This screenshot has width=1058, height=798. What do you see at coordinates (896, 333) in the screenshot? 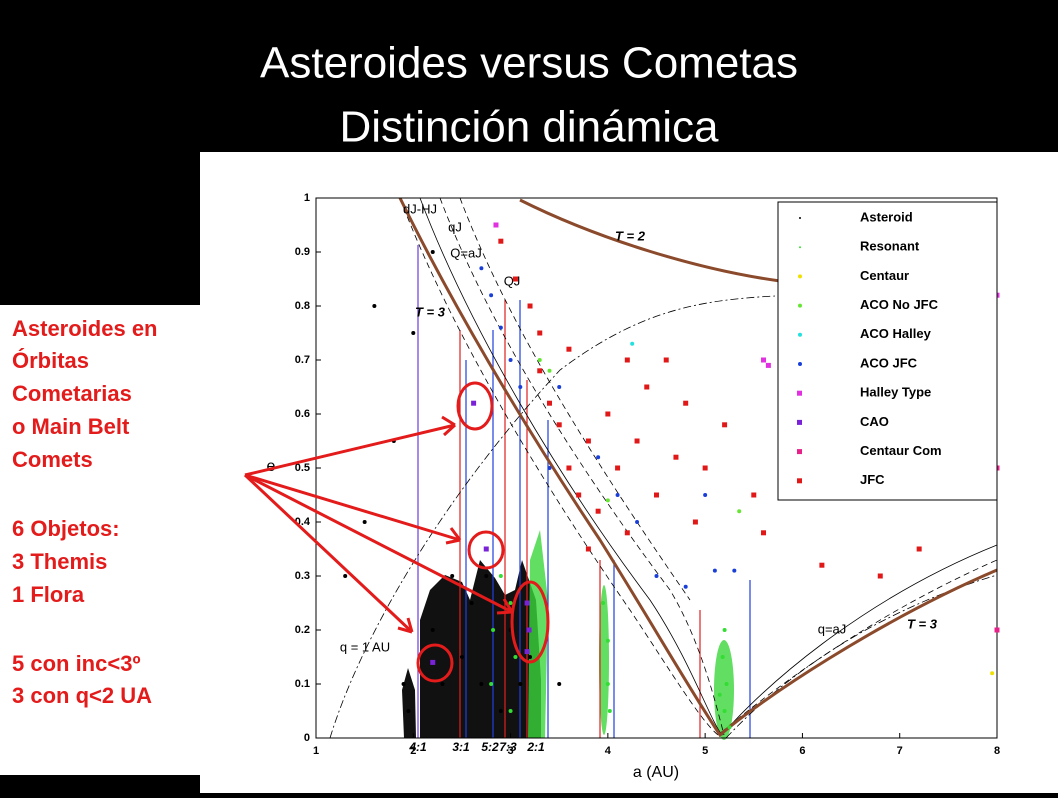
I see `legend-label: ACO Halley` at bounding box center [896, 333].